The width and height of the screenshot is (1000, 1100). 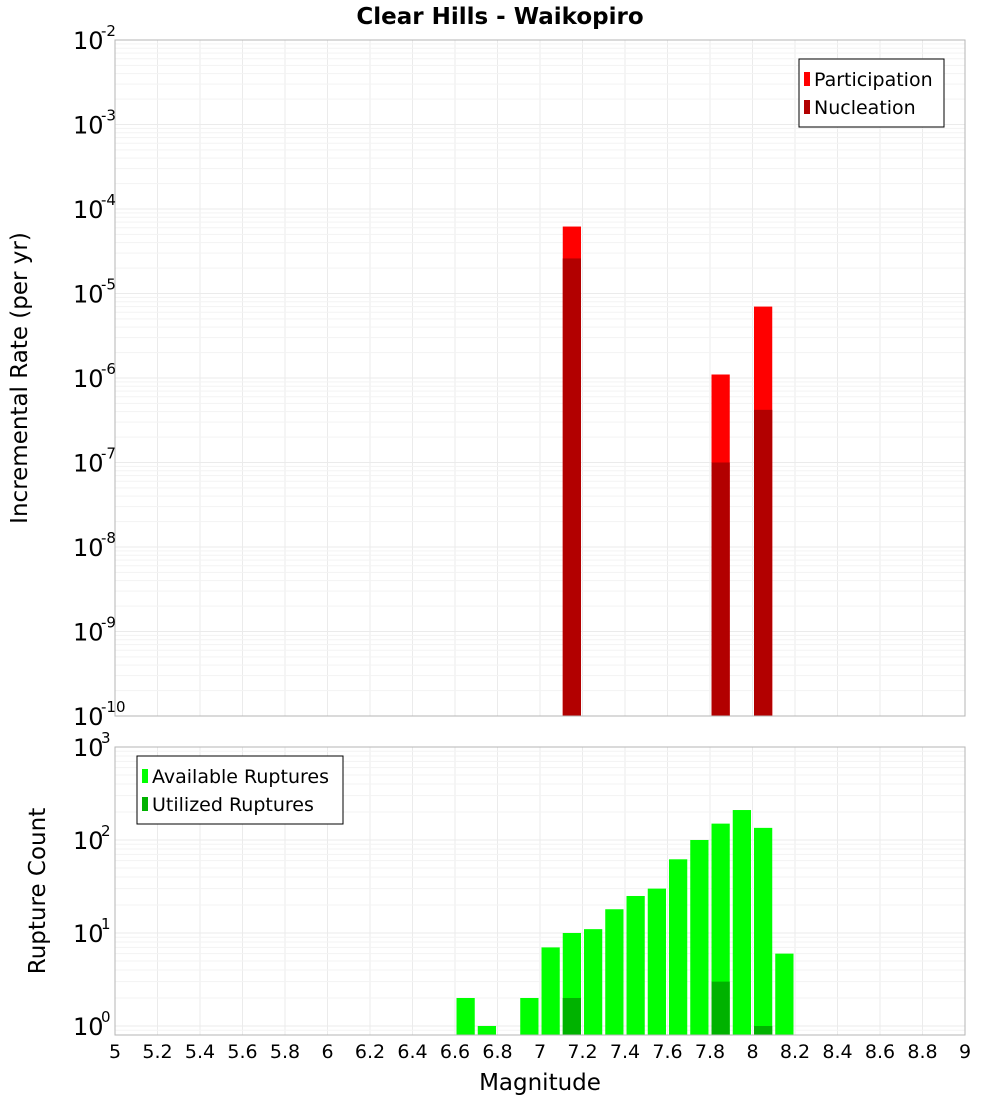 What do you see at coordinates (108, 623) in the screenshot?
I see `y-tick-exponent: -9` at bounding box center [108, 623].